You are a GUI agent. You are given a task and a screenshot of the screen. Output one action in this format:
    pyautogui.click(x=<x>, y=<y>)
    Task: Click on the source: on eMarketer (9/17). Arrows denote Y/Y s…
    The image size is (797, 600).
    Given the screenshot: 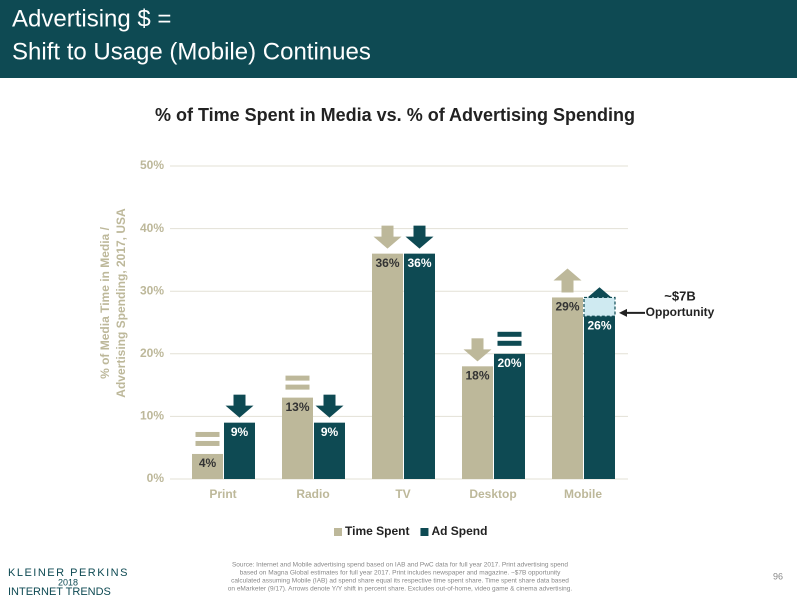 What is the action you would take?
    pyautogui.click(x=400, y=589)
    